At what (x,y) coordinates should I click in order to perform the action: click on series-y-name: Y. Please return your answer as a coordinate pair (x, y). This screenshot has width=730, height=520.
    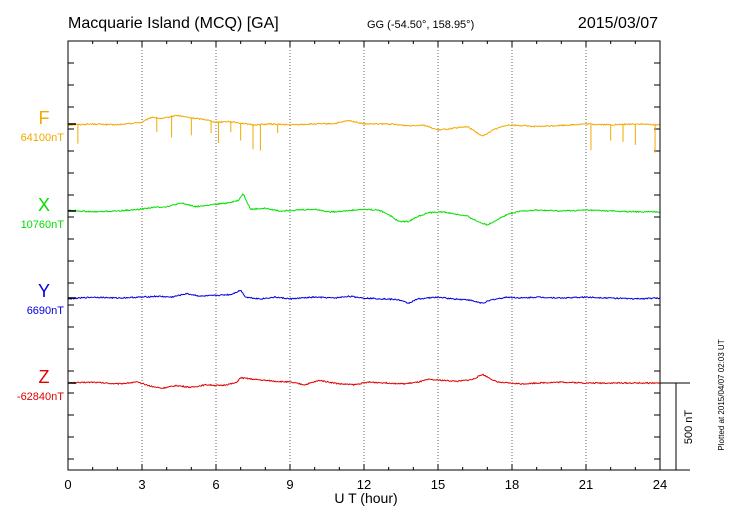
    Looking at the image, I should click on (44, 291).